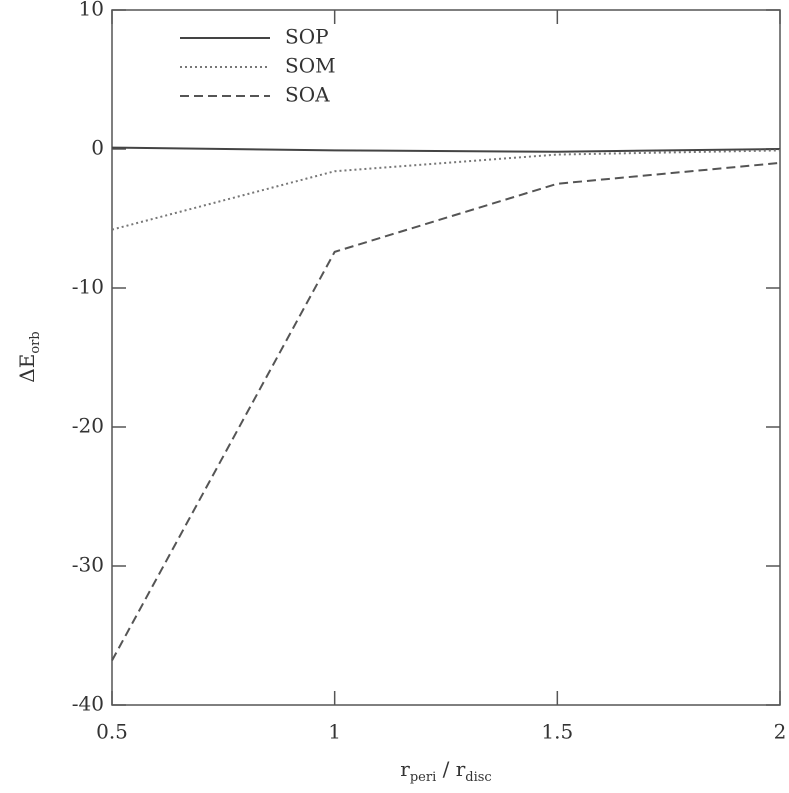  What do you see at coordinates (88, 704) in the screenshot?
I see `y-tick-label: -40` at bounding box center [88, 704].